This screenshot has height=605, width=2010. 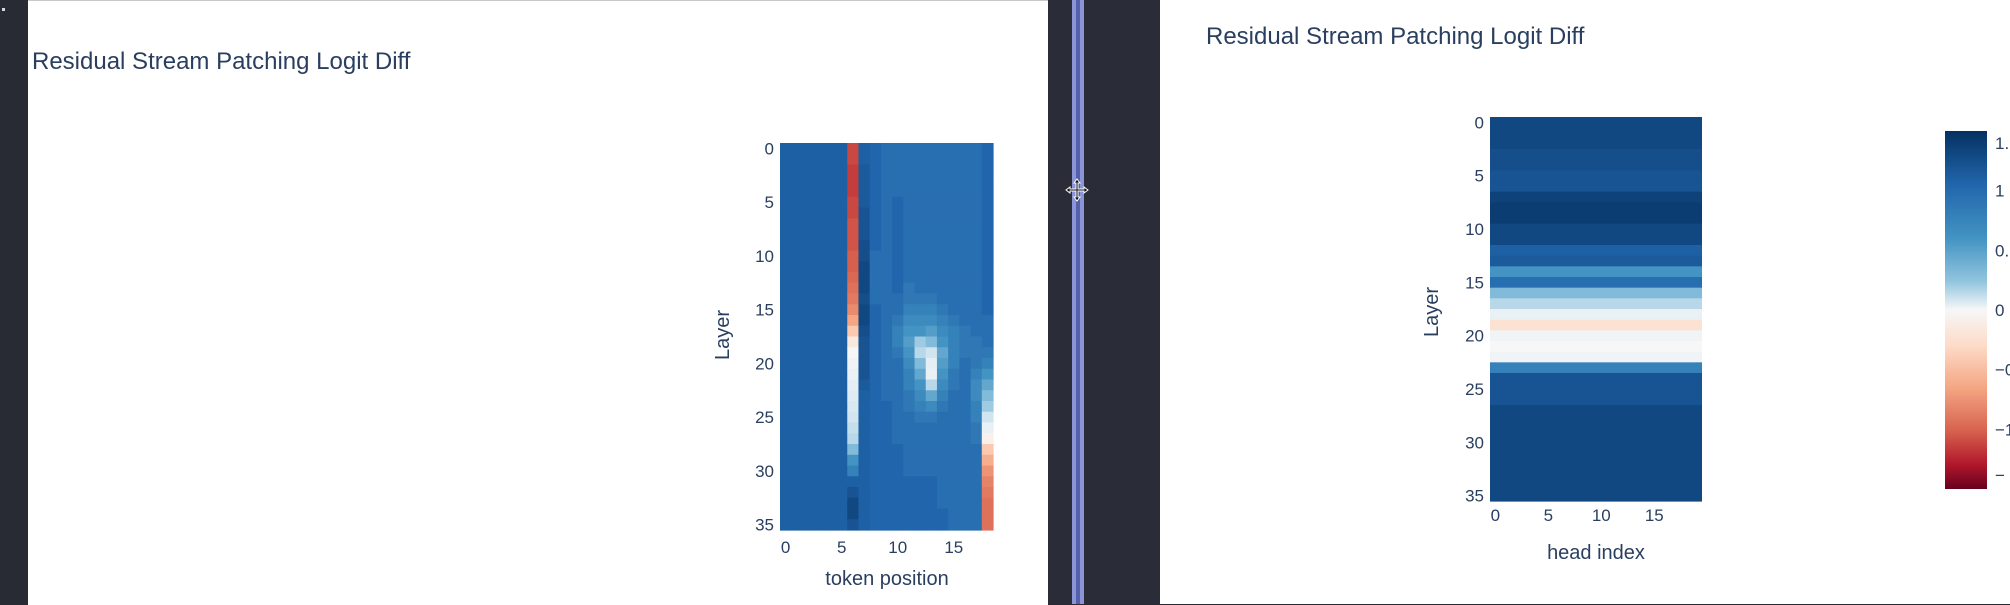 I want to click on pane-divider, so click(x=1104, y=302).